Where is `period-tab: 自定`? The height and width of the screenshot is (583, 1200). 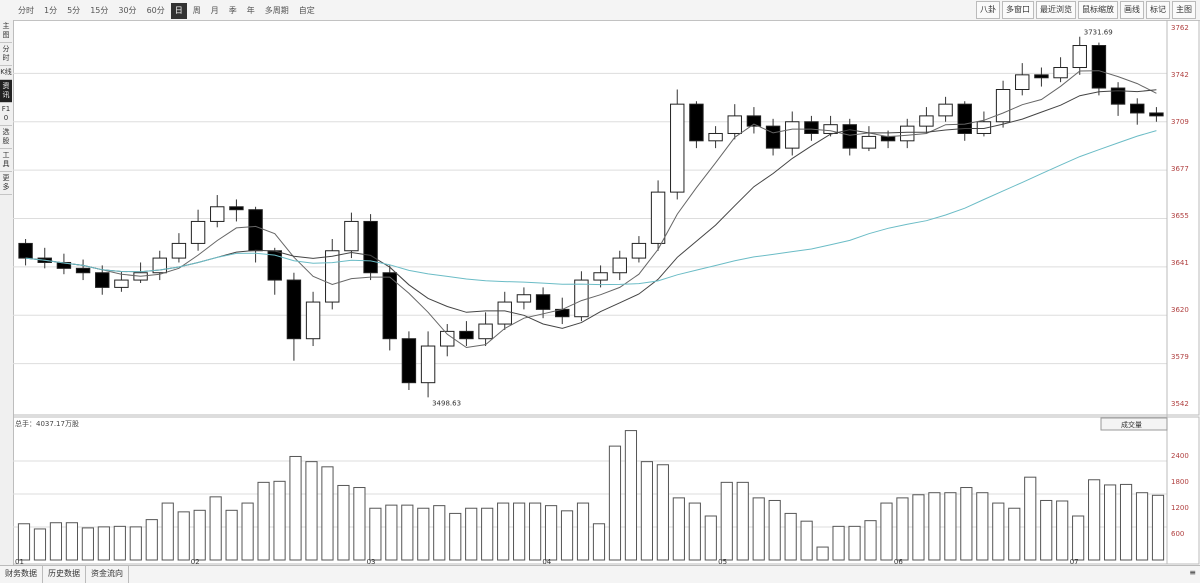
period-tab: 自定 is located at coordinates (306, 10).